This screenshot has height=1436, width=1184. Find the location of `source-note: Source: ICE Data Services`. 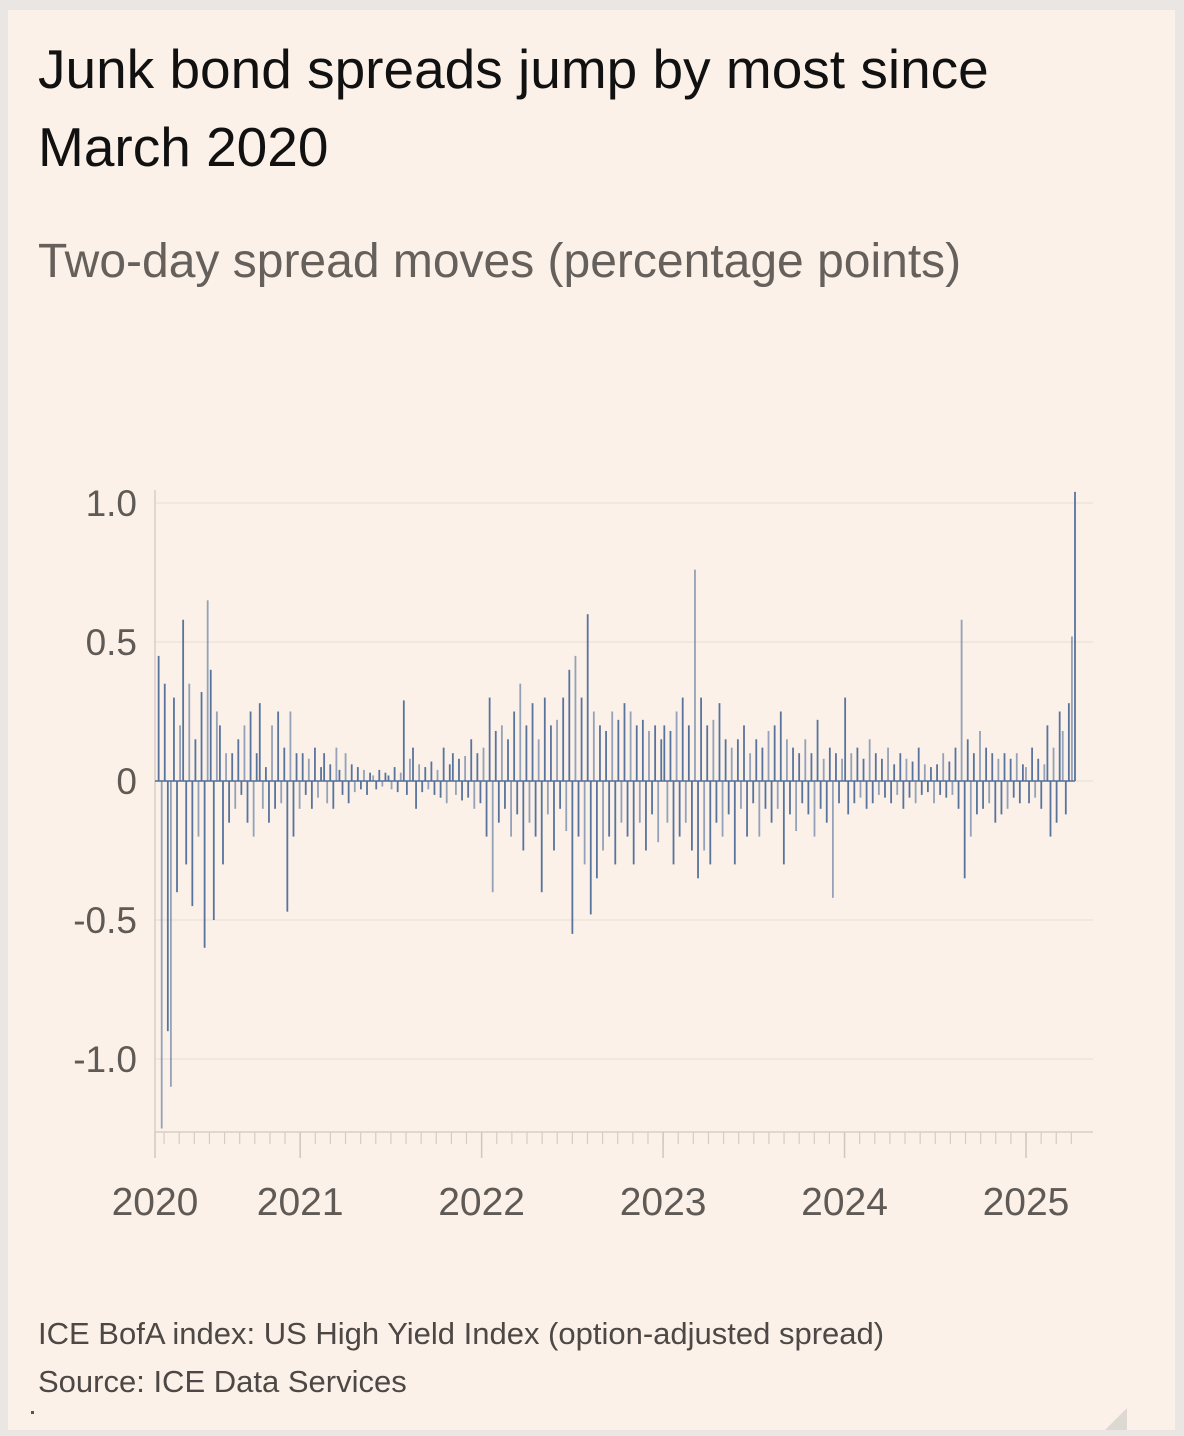

source-note: Source: ICE Data Services is located at coordinates (222, 1381).